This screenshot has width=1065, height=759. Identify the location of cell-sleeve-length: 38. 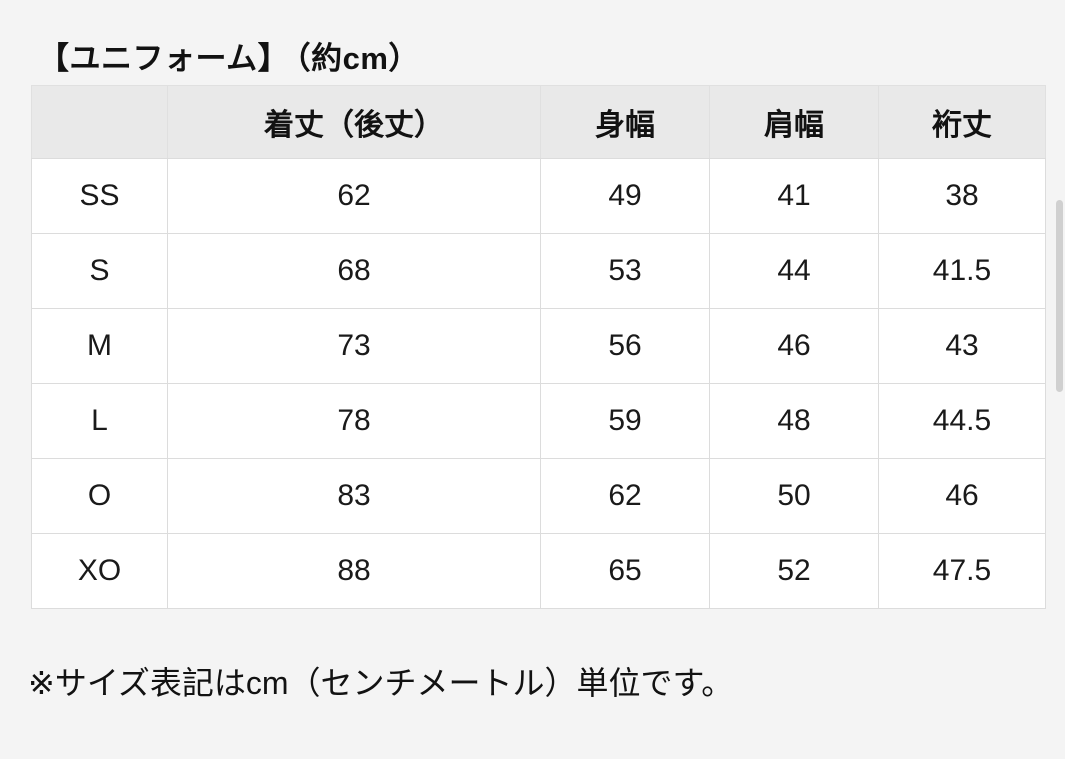
(962, 196).